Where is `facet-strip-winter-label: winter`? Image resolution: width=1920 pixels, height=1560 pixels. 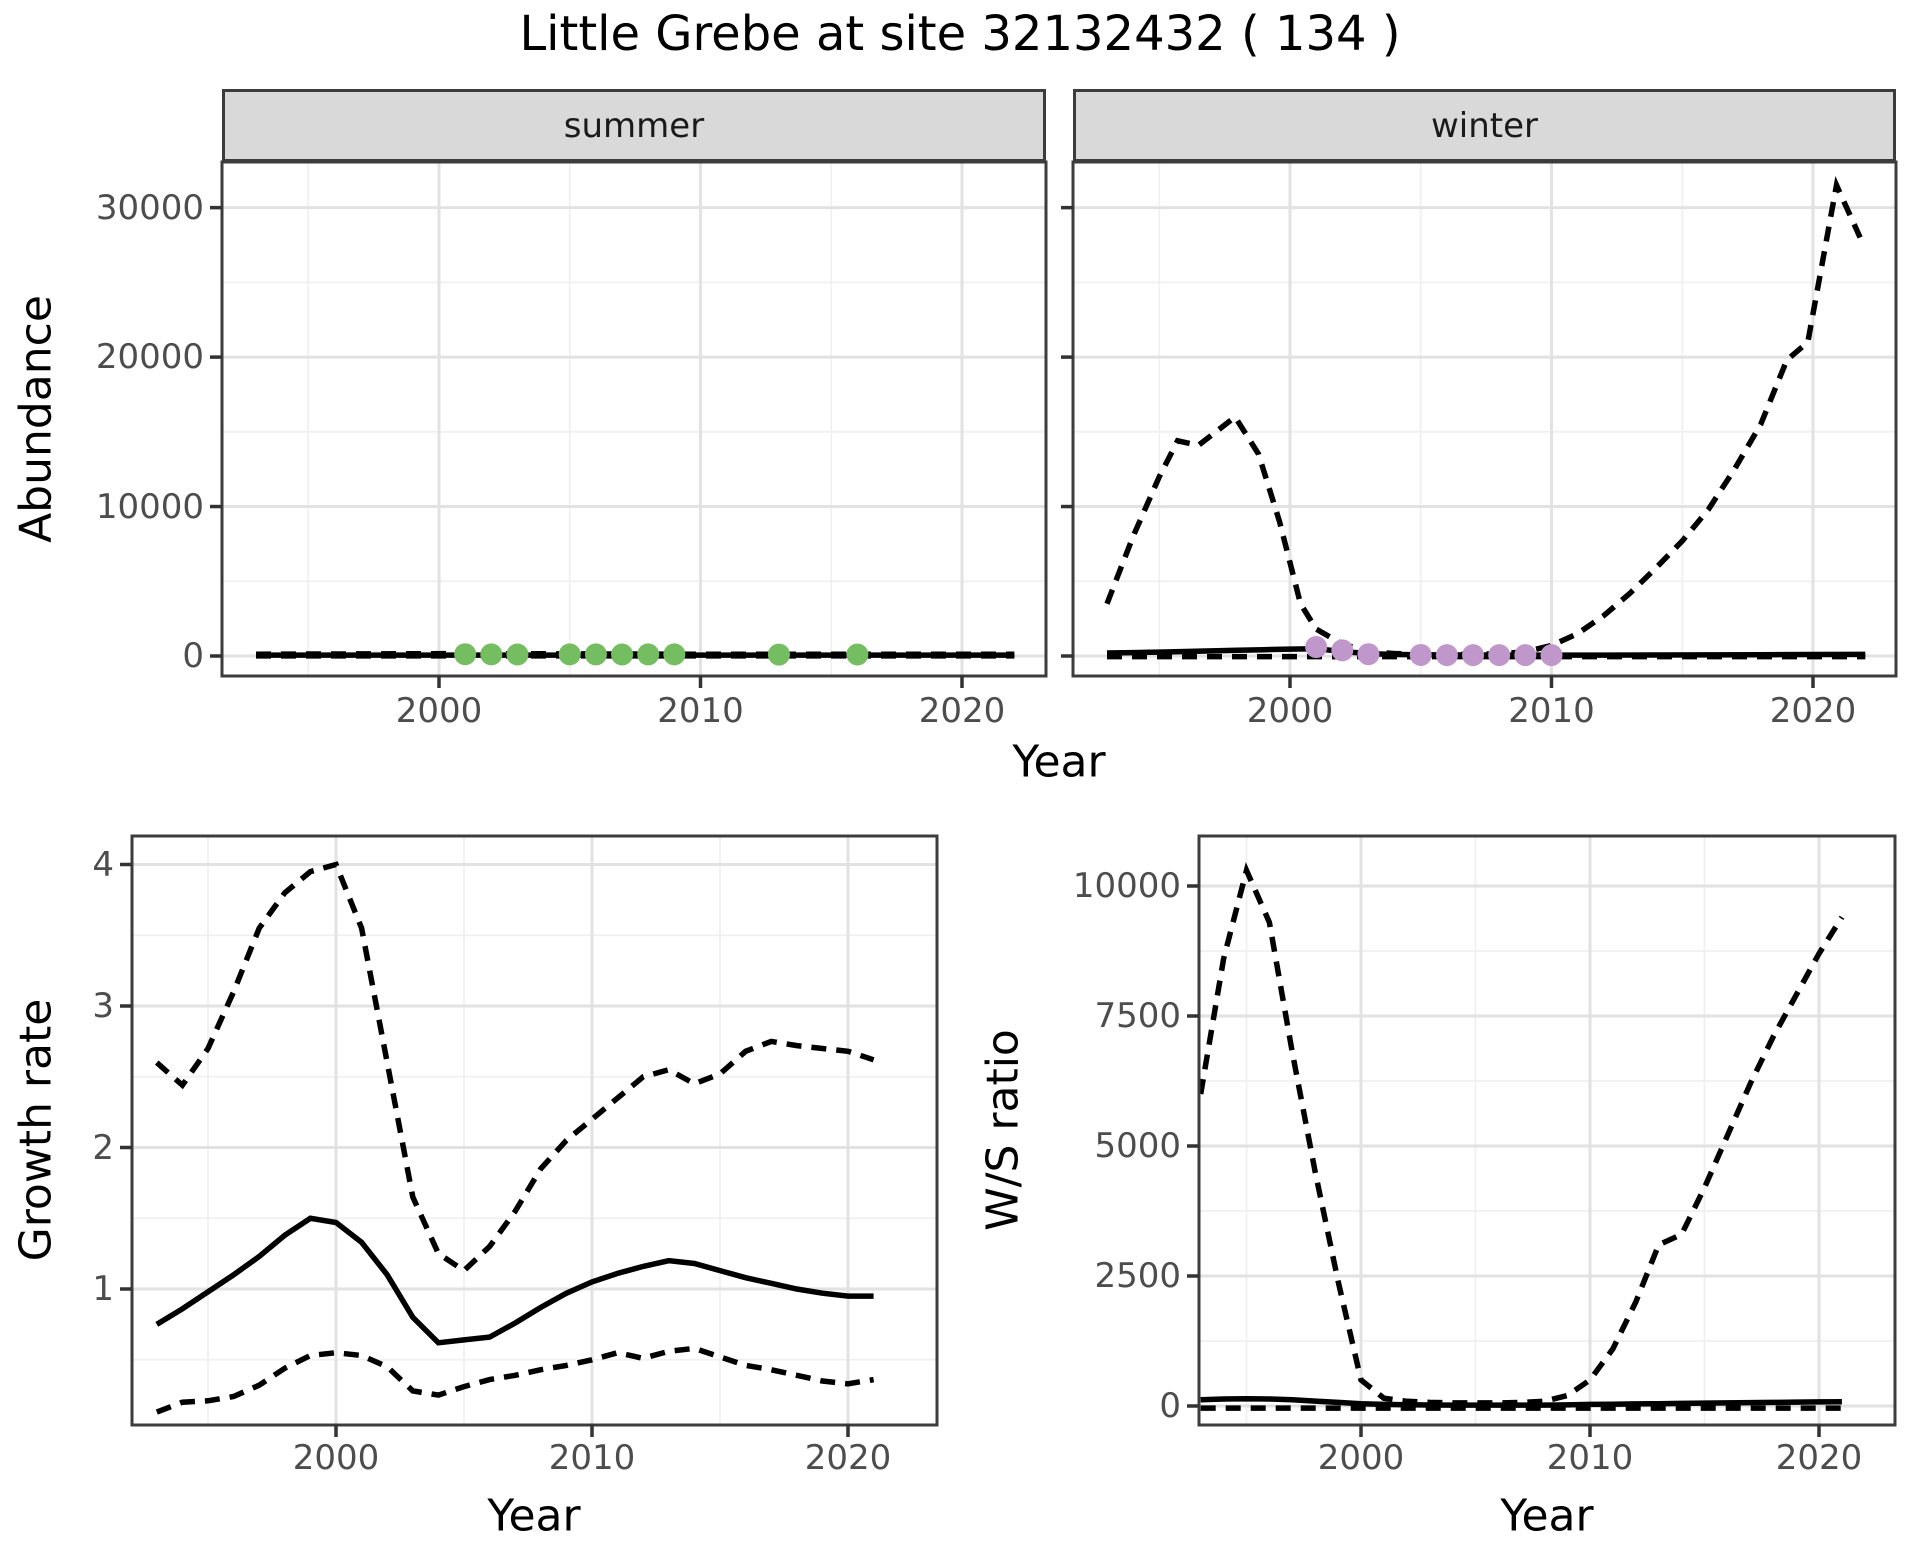
facet-strip-winter-label: winter is located at coordinates (1484, 125).